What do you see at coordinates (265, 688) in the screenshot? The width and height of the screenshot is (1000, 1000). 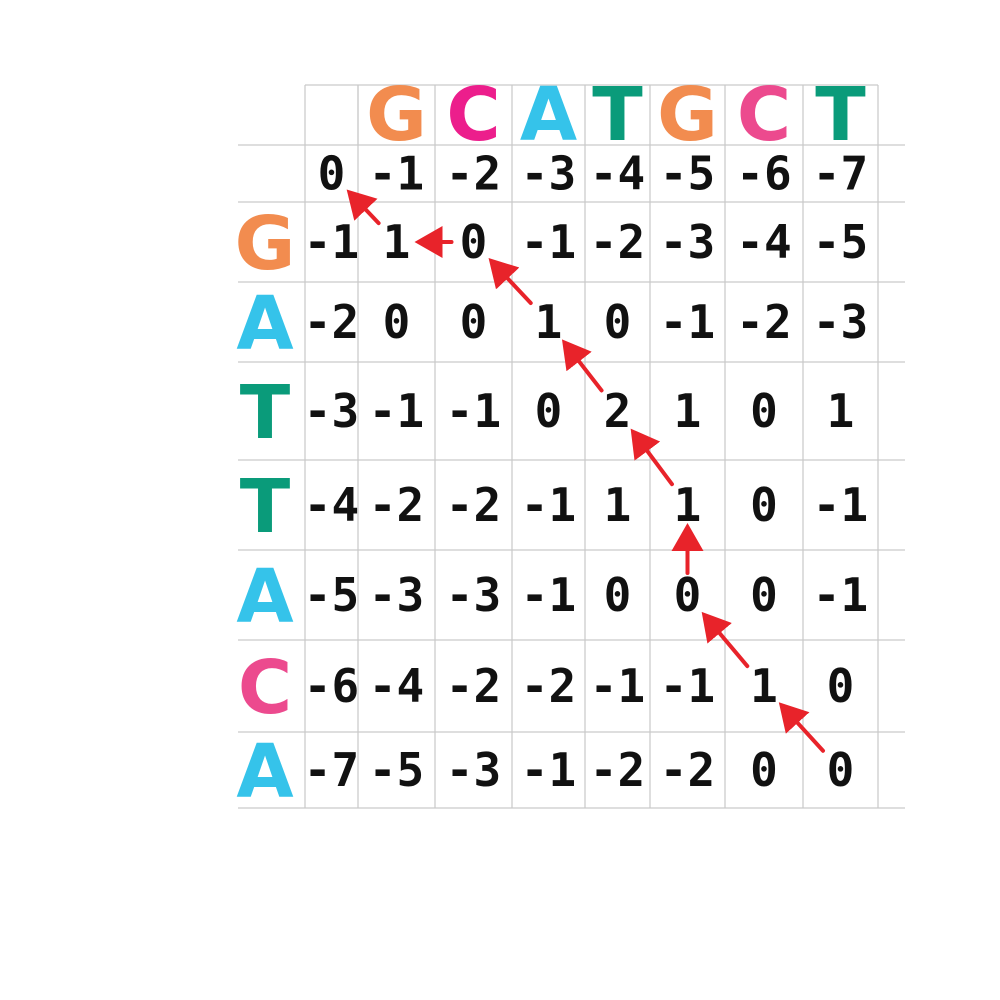 I see `left-sequence-letter: C` at bounding box center [265, 688].